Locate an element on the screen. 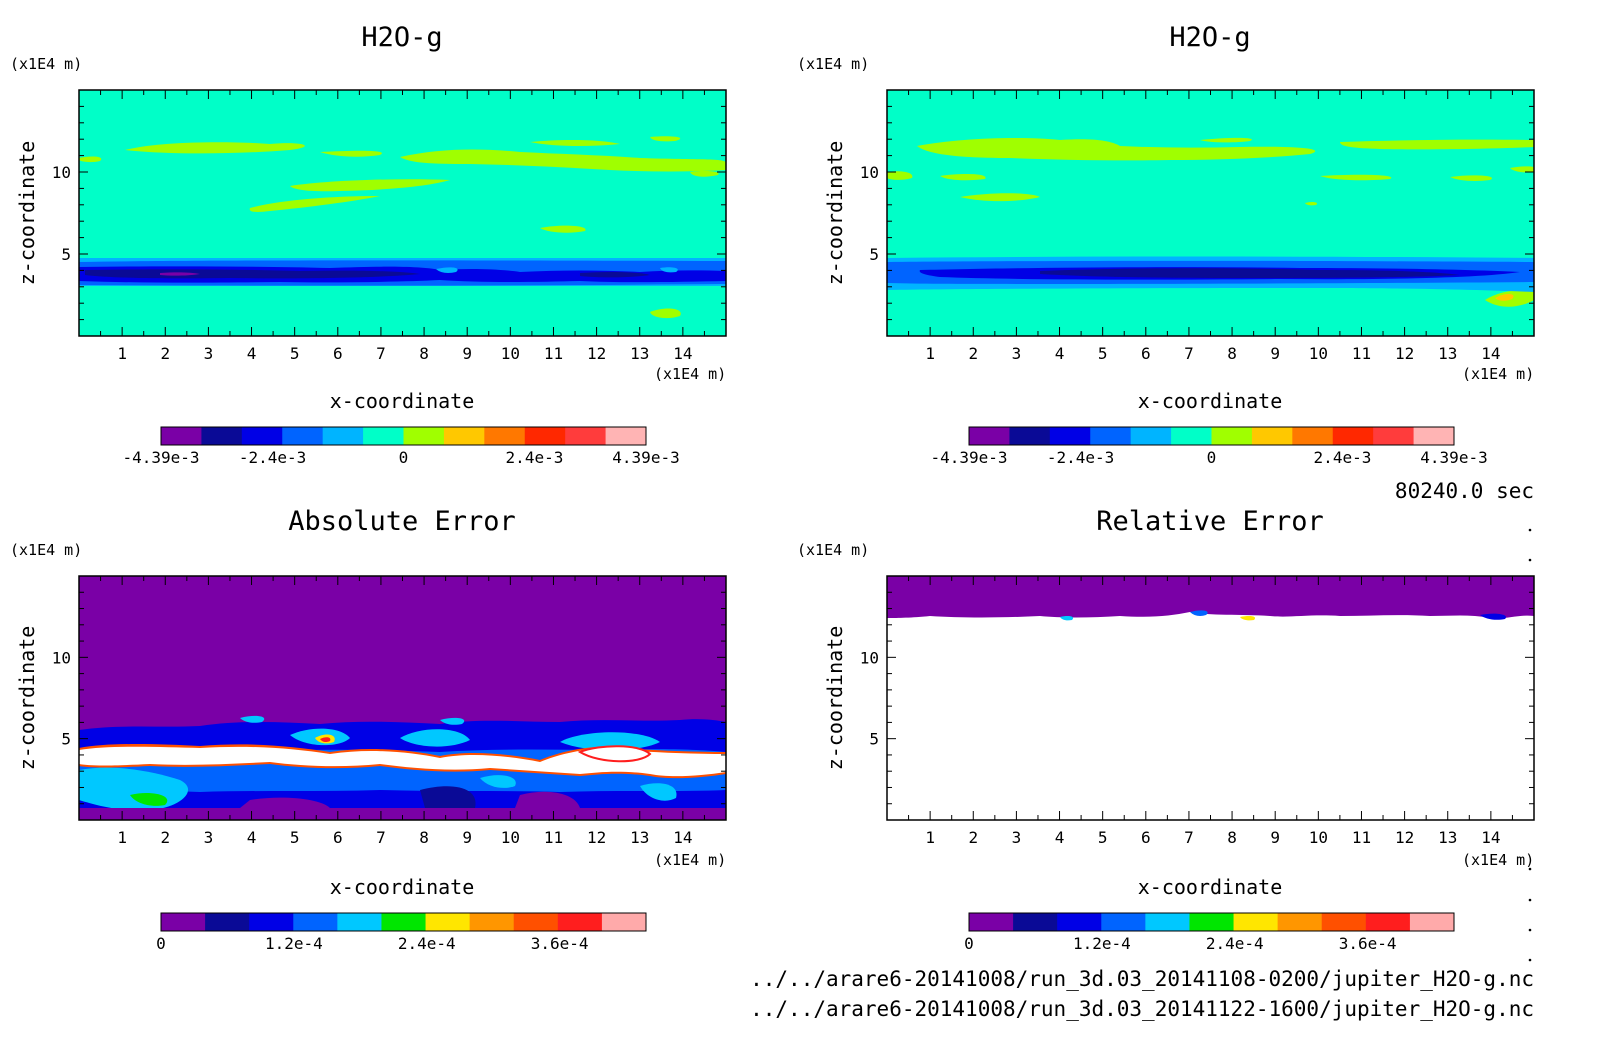  field-background is located at coordinates (402, 213).